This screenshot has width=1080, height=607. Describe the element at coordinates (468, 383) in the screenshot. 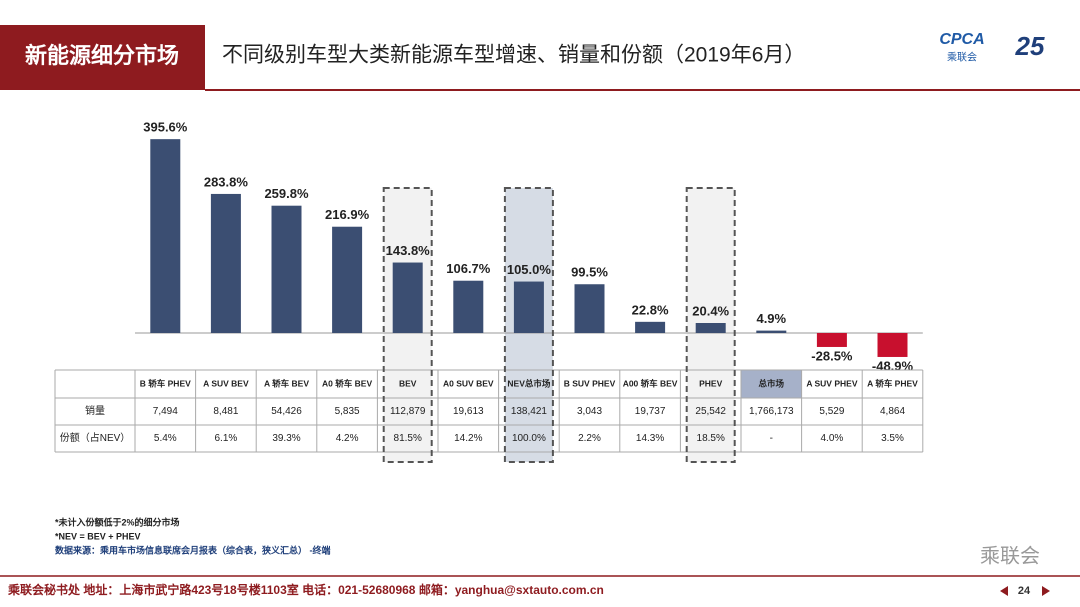

I see `column-header: A0 SUV BEV` at that location.